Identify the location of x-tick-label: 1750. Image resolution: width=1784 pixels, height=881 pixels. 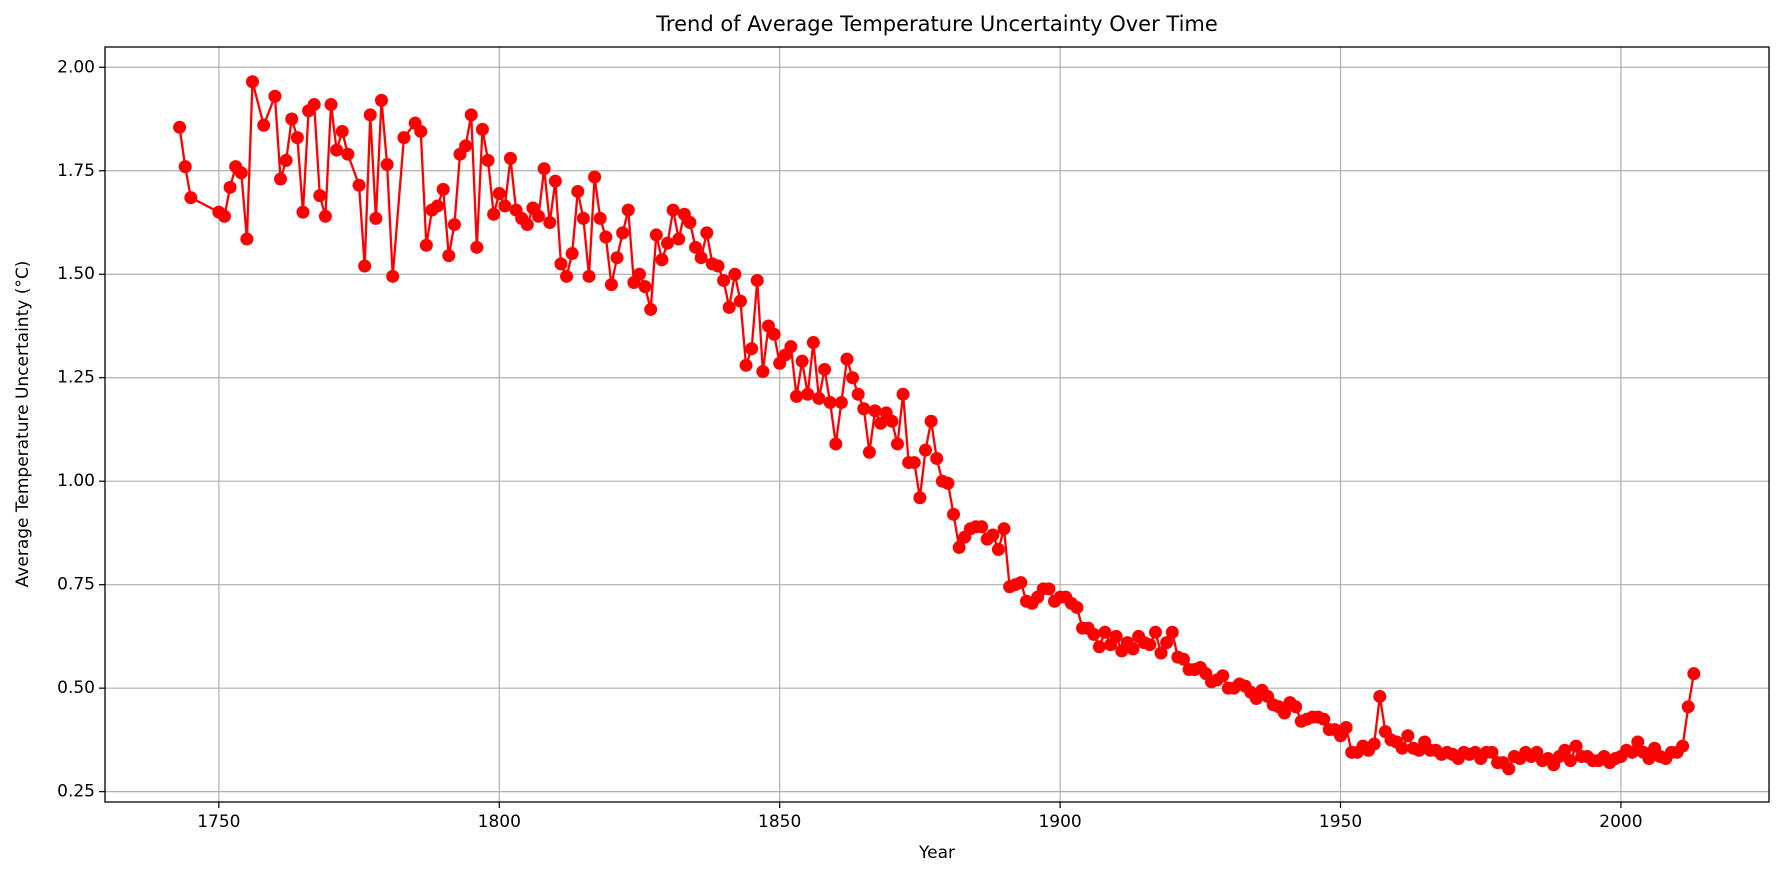
(218, 822).